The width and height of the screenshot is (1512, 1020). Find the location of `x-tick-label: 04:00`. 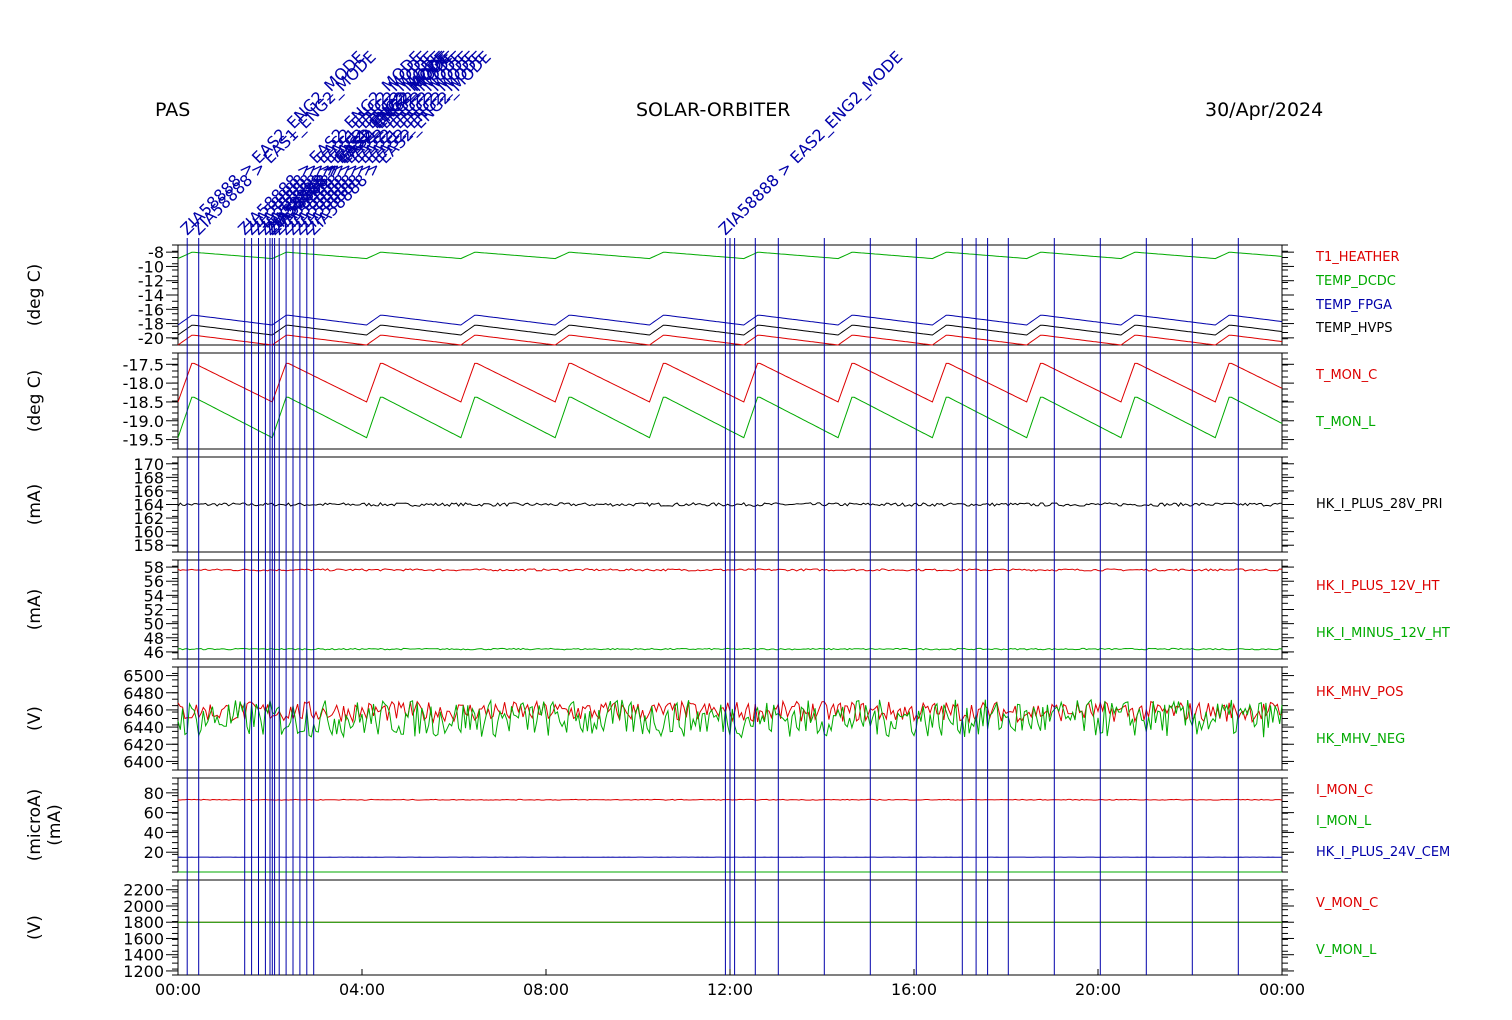

x-tick-label: 04:00 is located at coordinates (362, 989).